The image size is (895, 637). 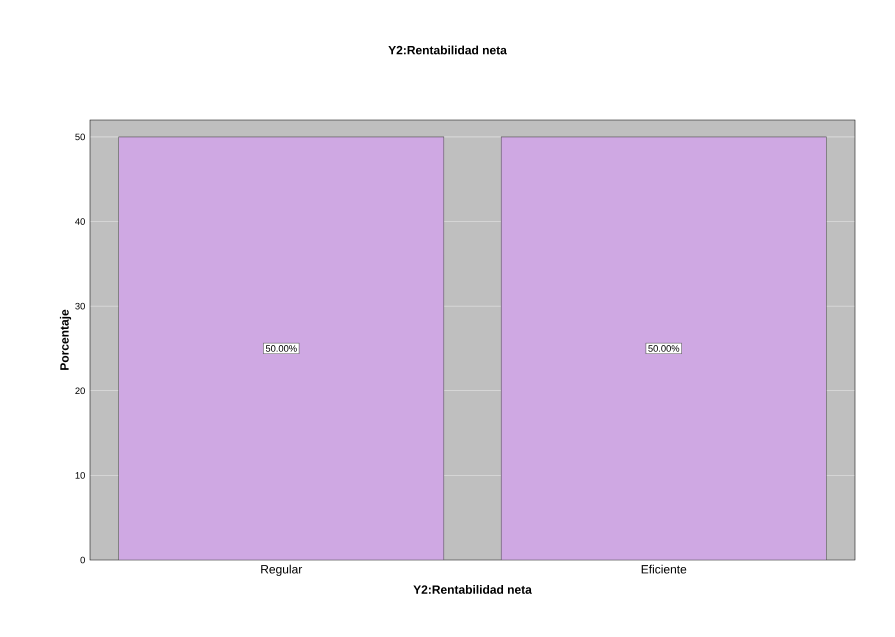 I want to click on chart-title: Y2:Rentabilidad neta, so click(x=447, y=50).